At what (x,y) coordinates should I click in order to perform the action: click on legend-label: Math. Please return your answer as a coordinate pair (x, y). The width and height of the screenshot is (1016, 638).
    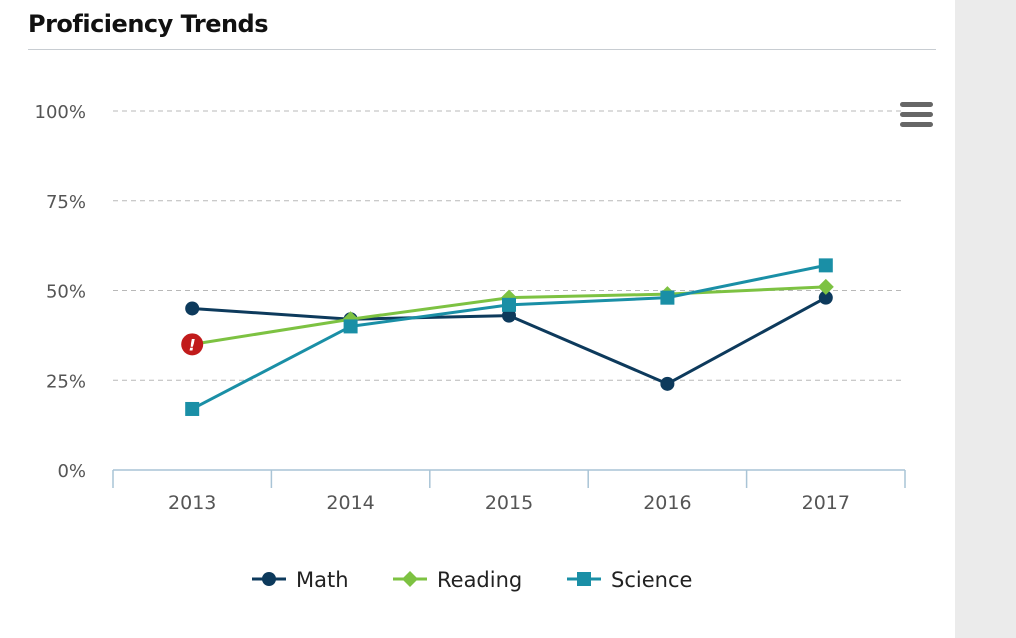
    Looking at the image, I should click on (322, 580).